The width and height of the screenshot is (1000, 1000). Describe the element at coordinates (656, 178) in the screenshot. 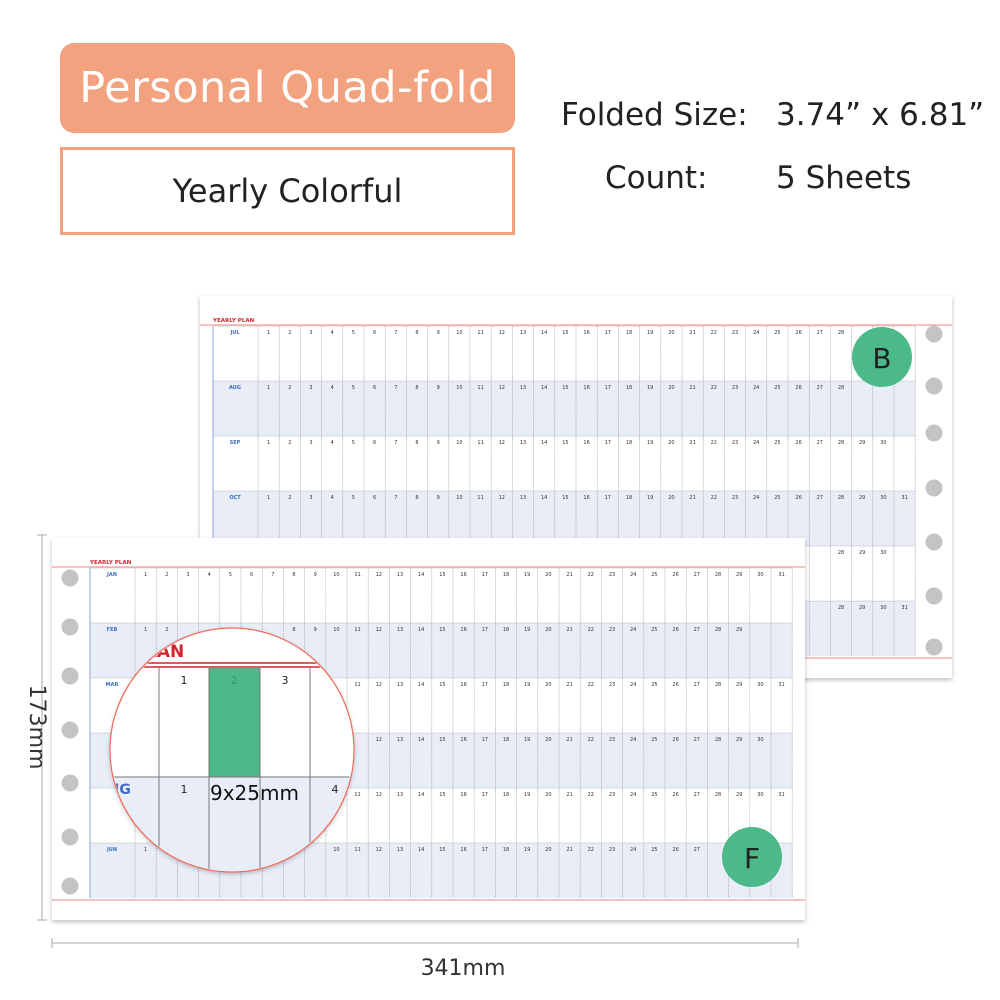

I see `spec-label-count: Count:` at that location.